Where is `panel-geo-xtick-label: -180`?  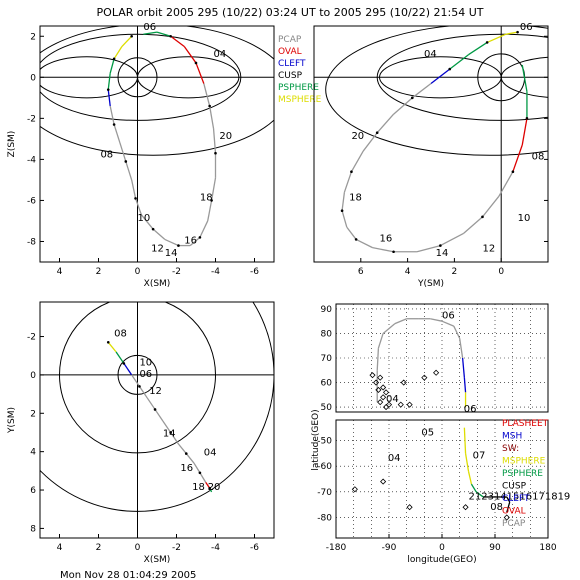 panel-geo-xtick-label: -180 is located at coordinates (336, 548).